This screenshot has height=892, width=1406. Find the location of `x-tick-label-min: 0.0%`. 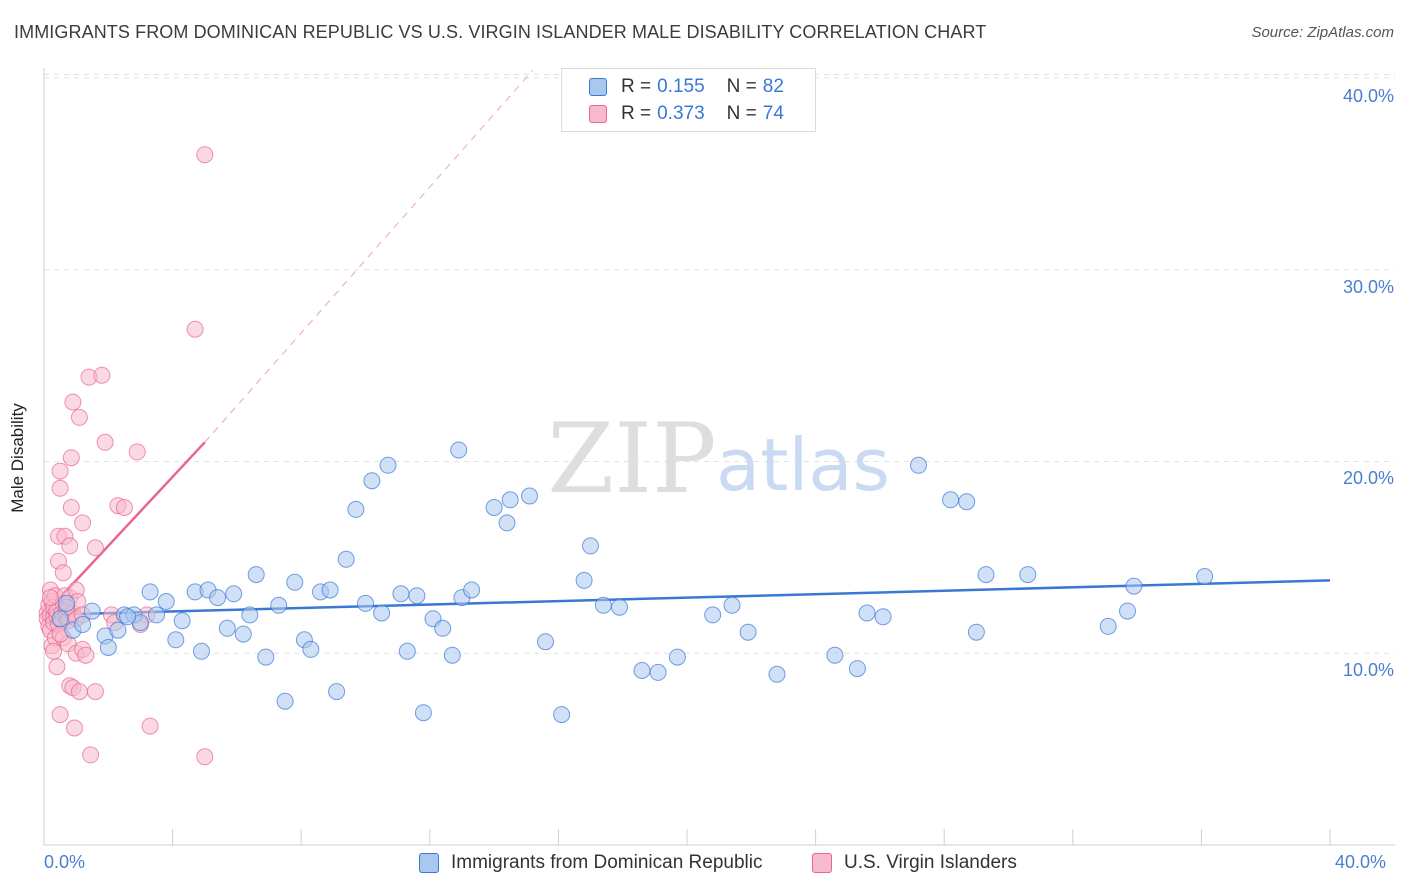

x-tick-label-min: 0.0% is located at coordinates (65, 862).